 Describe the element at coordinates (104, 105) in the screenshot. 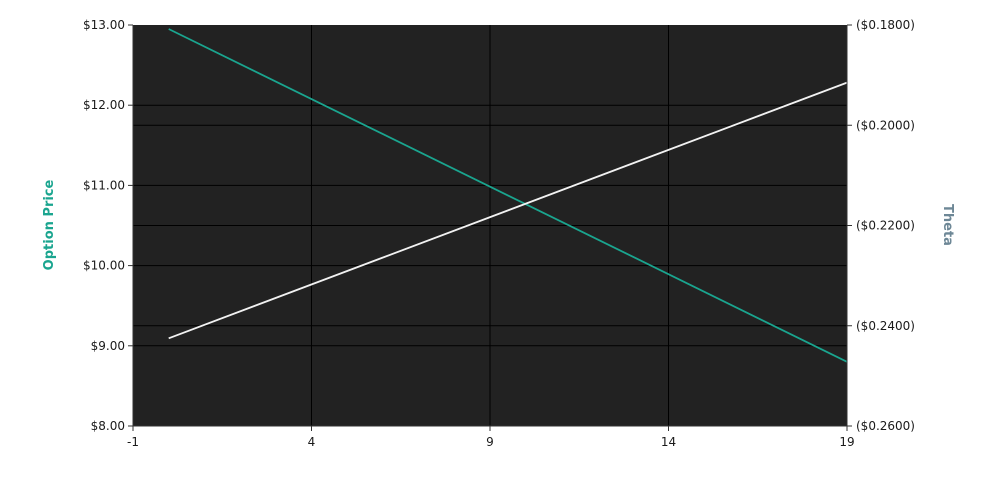

I see `y-left-tick-label: $12.00` at that location.